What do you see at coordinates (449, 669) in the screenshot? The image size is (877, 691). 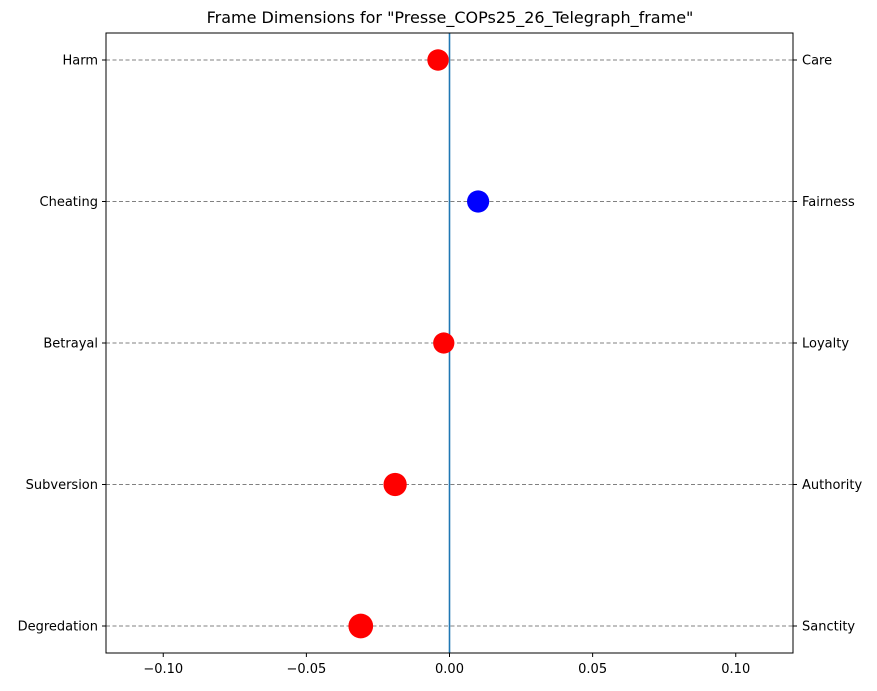 I see `x-tick-label: 0.00` at bounding box center [449, 669].